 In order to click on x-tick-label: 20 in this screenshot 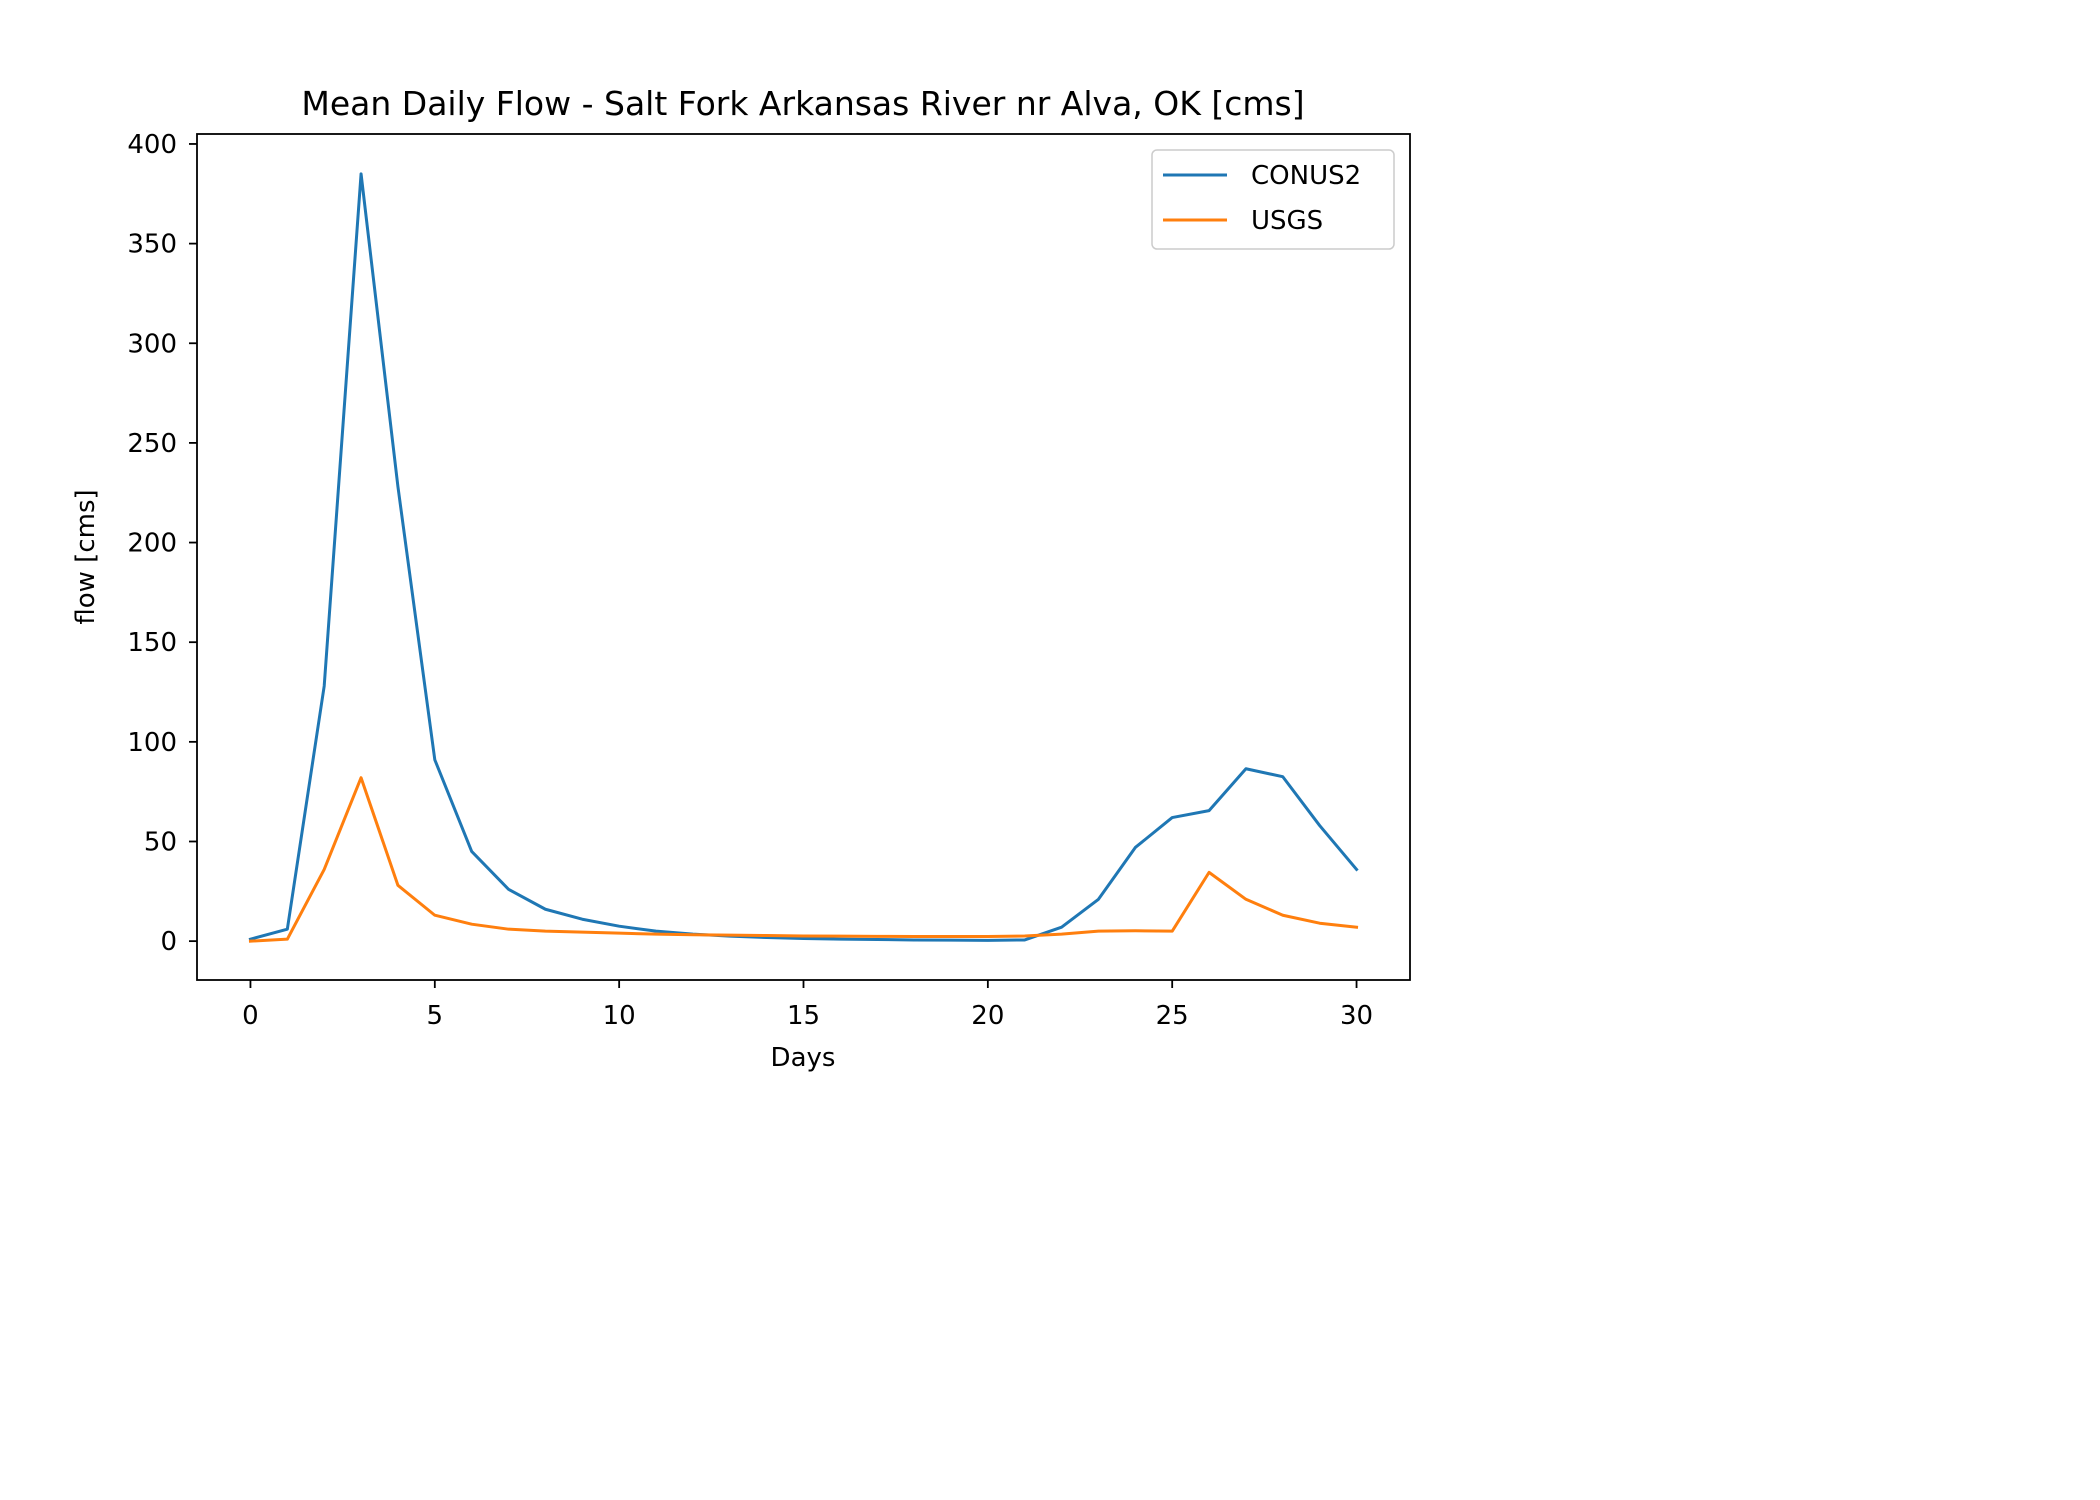, I will do `click(987, 1016)`.